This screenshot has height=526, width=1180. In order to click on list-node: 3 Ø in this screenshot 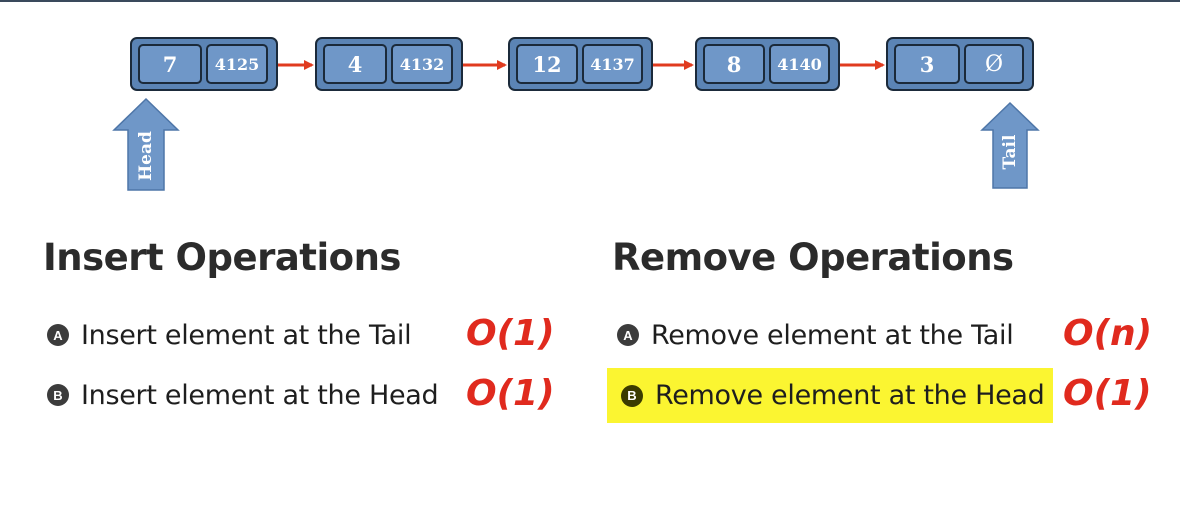, I will do `click(960, 64)`.